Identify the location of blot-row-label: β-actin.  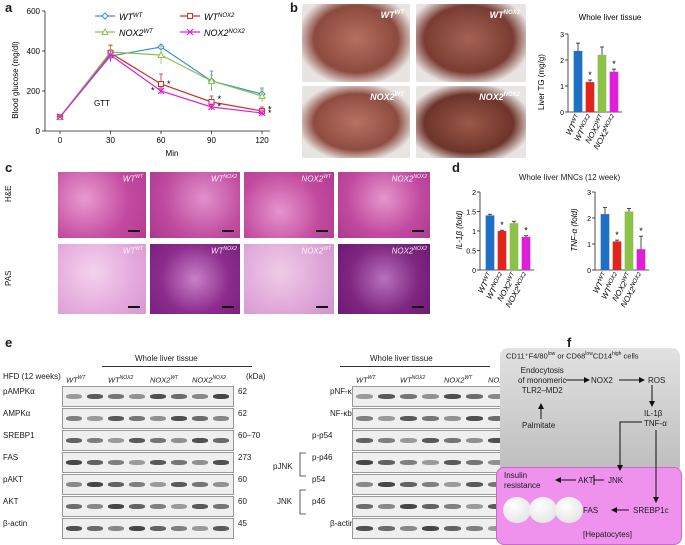
(342, 523).